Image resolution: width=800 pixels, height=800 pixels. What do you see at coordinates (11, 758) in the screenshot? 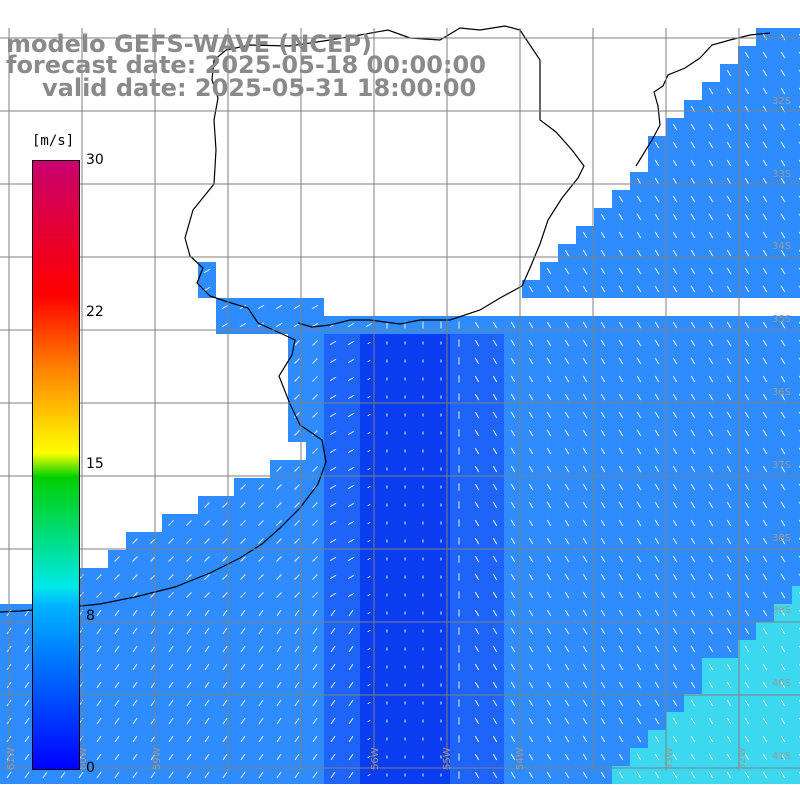
I see `lon-label: 61W` at bounding box center [11, 758].